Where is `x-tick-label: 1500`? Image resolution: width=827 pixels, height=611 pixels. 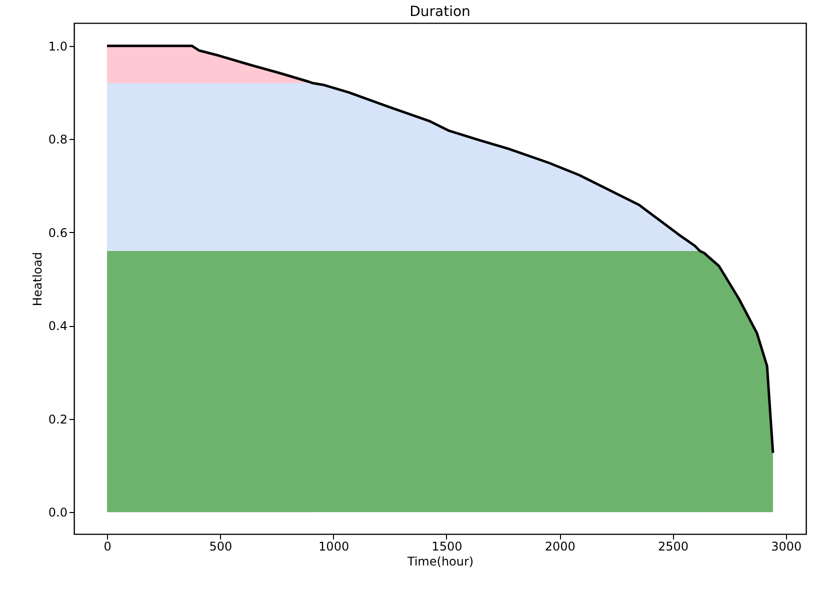
x-tick-label: 1500 is located at coordinates (447, 547).